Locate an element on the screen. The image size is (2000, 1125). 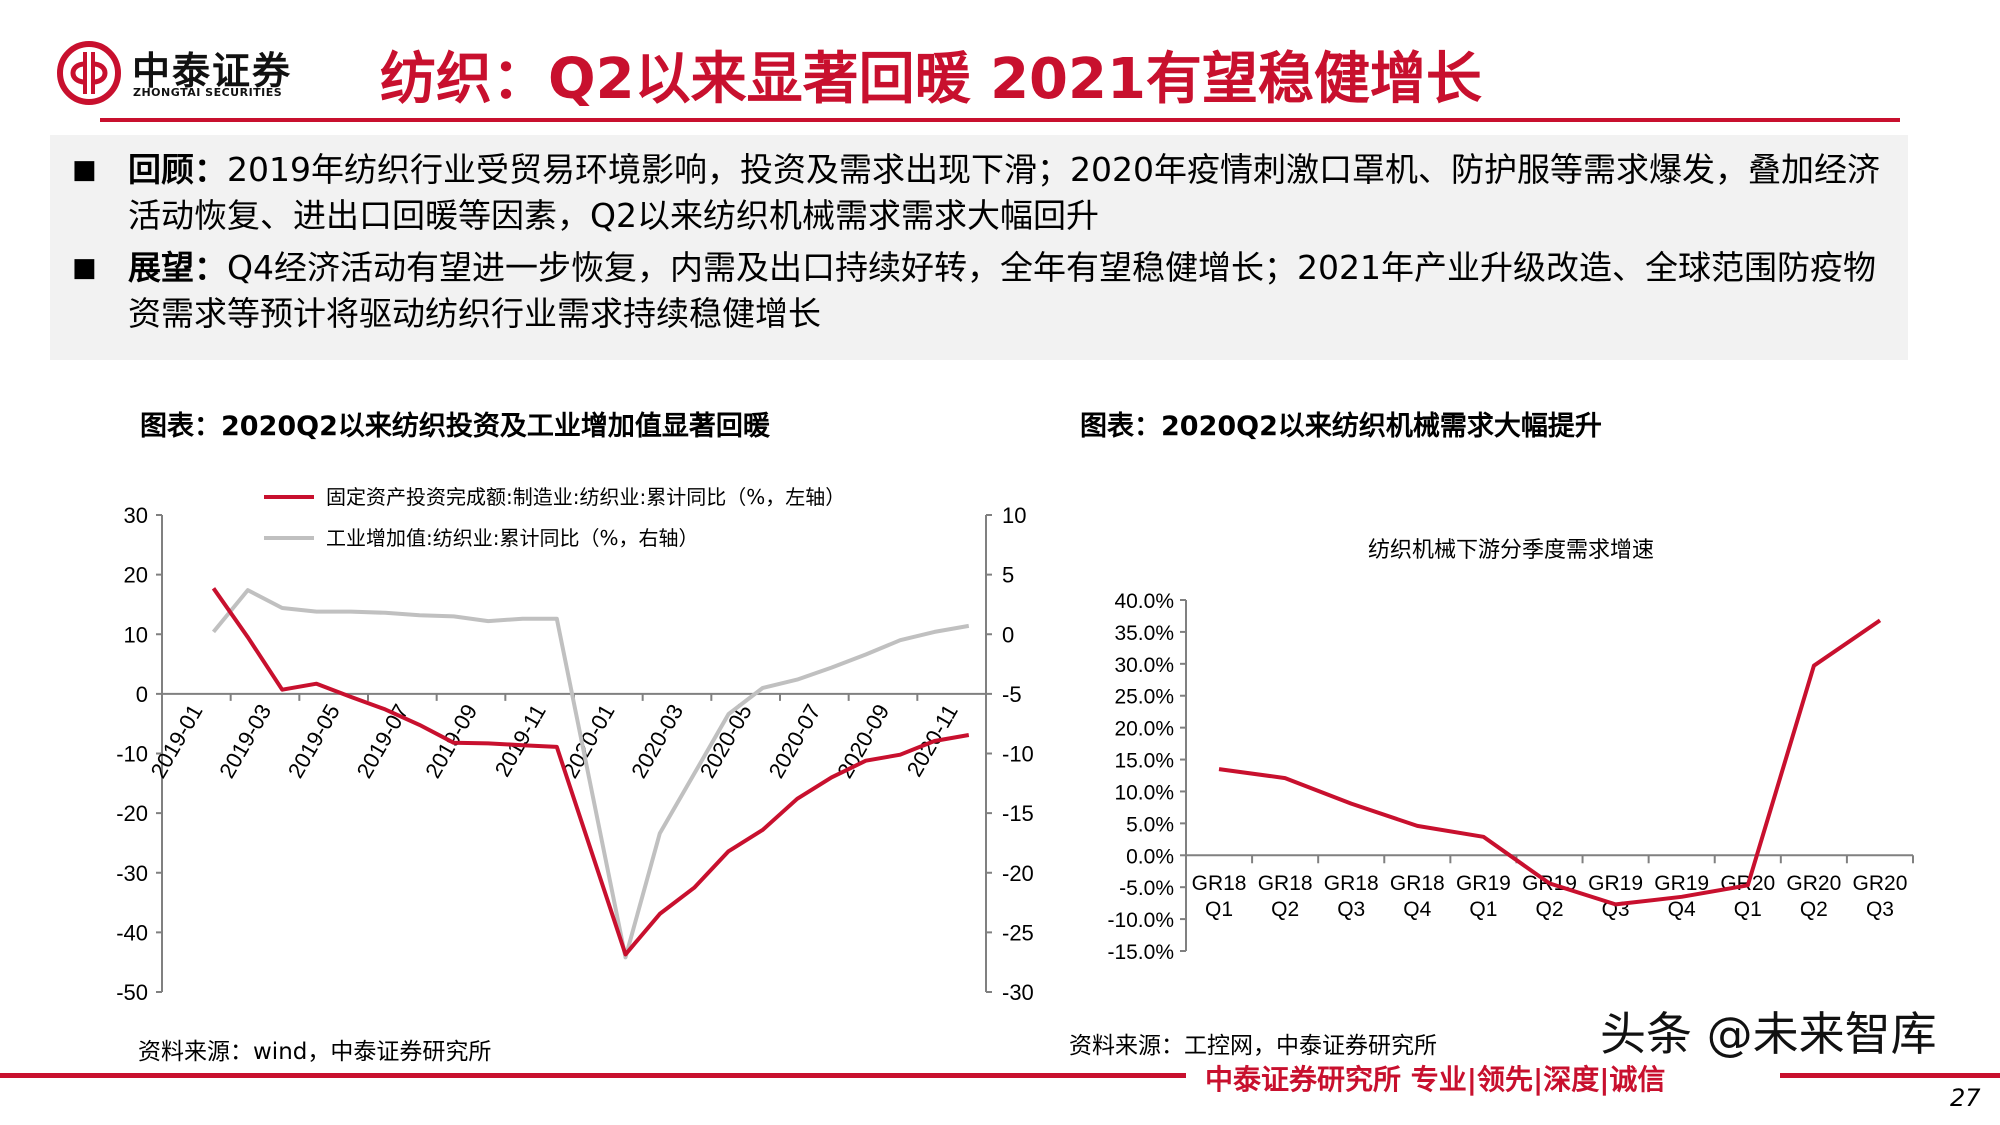
y-tick-label: 20.0% is located at coordinates (1144, 729).